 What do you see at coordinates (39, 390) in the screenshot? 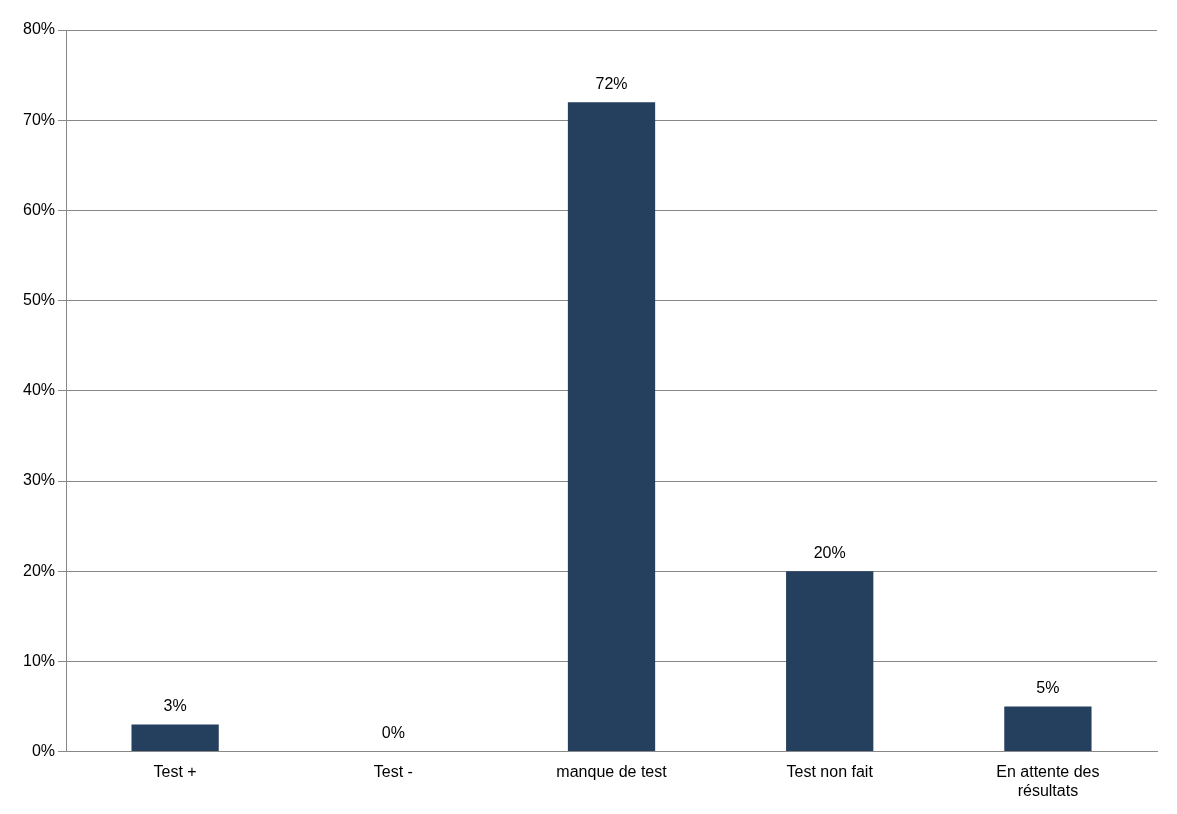
I see `y-tick-label: 40%` at bounding box center [39, 390].